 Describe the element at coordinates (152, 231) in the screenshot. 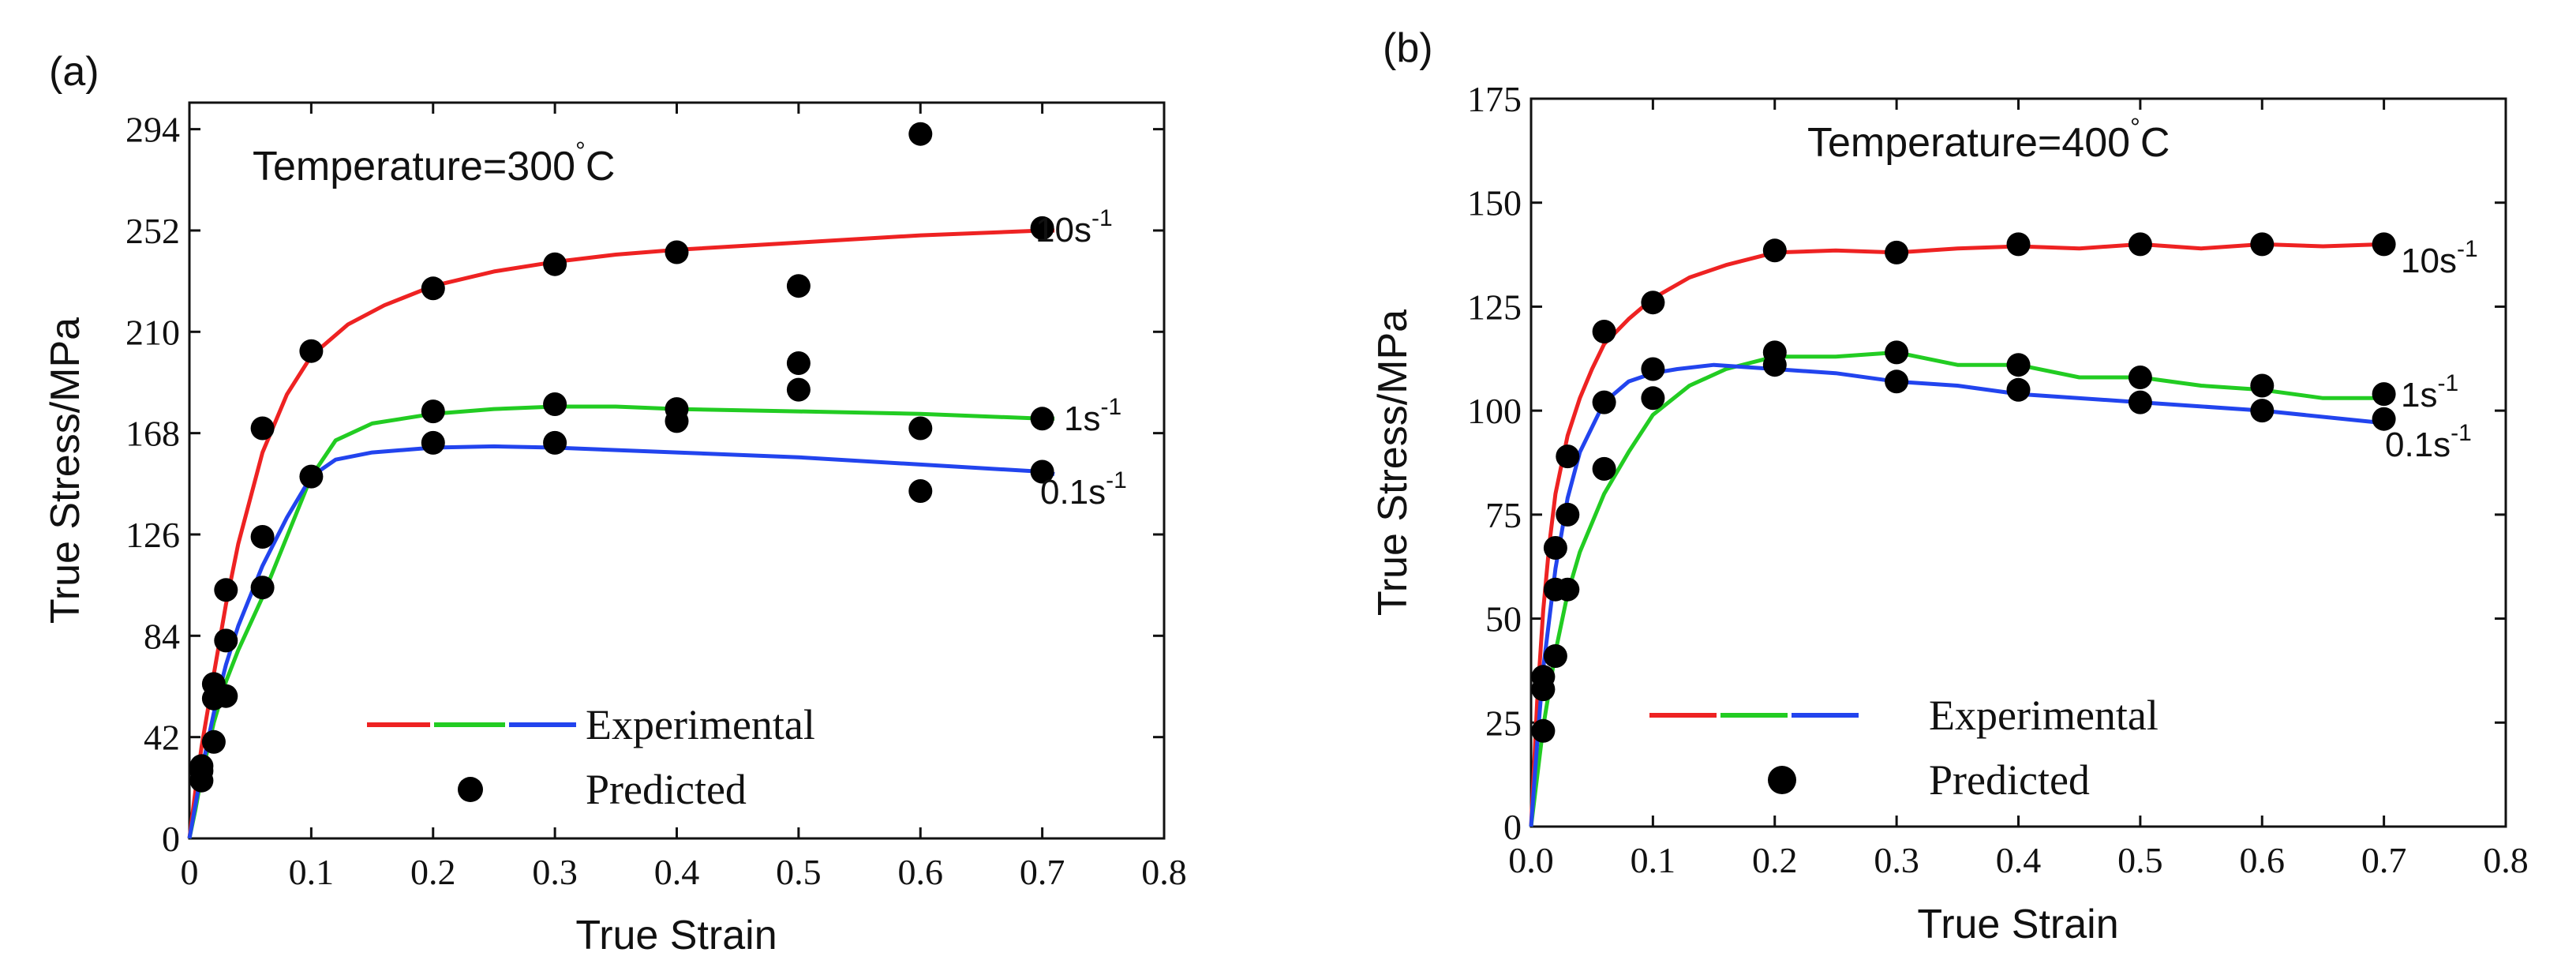

I see `panel-a-y-tick-label: 252` at that location.